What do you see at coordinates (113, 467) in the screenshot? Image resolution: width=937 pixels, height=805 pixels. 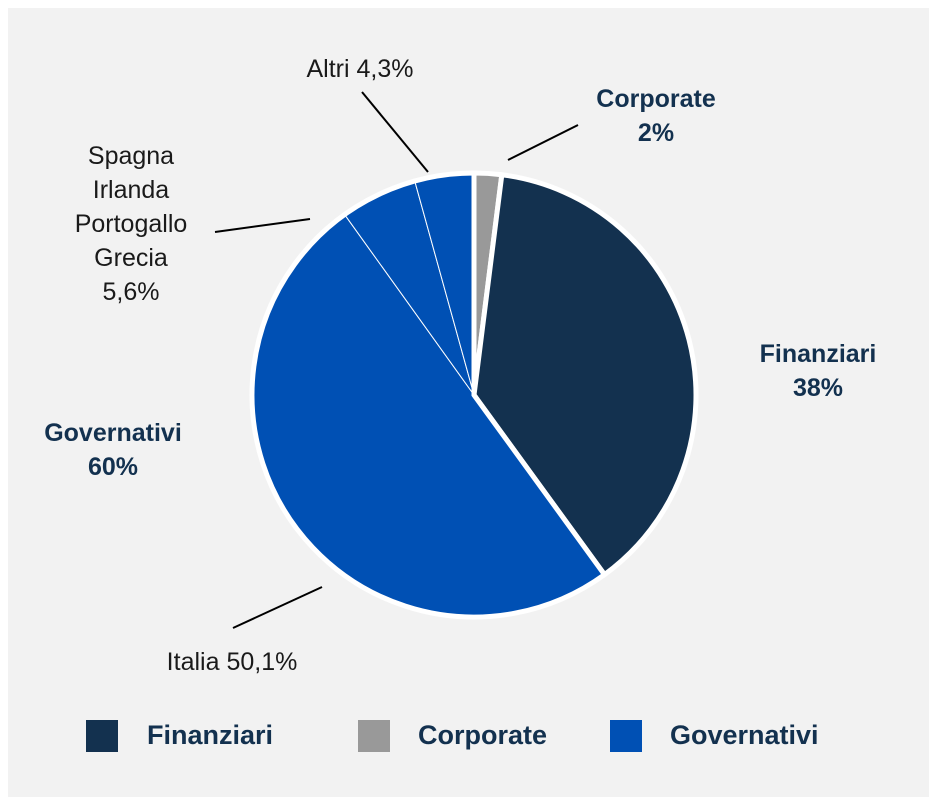 I see `label-value: 60%` at bounding box center [113, 467].